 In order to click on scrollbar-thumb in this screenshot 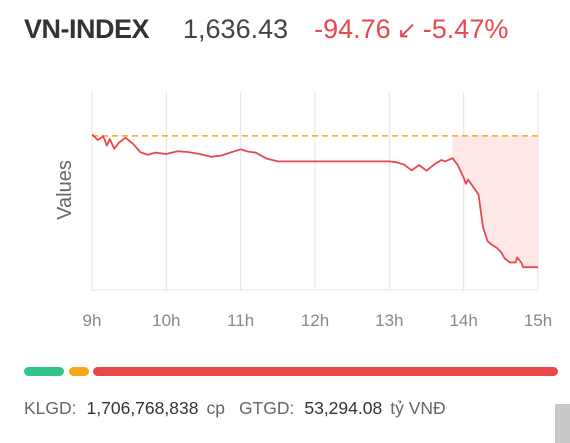, I will do `click(562, 423)`.